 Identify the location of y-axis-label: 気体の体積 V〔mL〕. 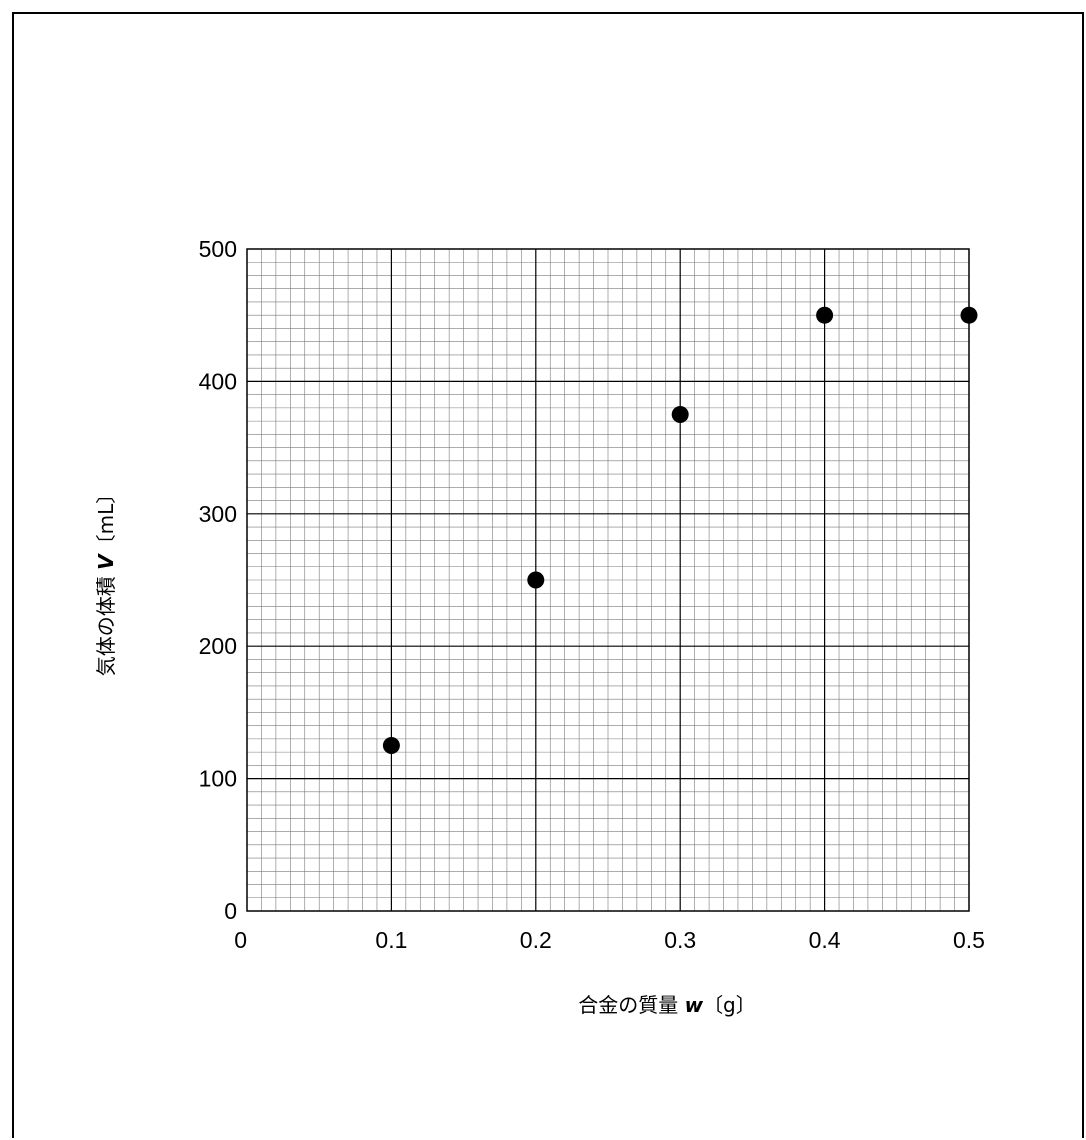
(106, 580).